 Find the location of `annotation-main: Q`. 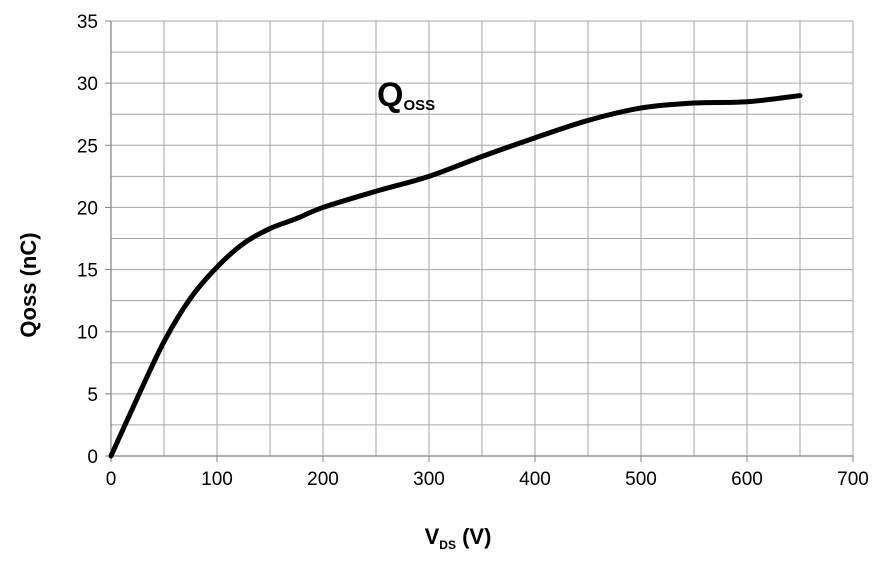

annotation-main: Q is located at coordinates (390, 95).